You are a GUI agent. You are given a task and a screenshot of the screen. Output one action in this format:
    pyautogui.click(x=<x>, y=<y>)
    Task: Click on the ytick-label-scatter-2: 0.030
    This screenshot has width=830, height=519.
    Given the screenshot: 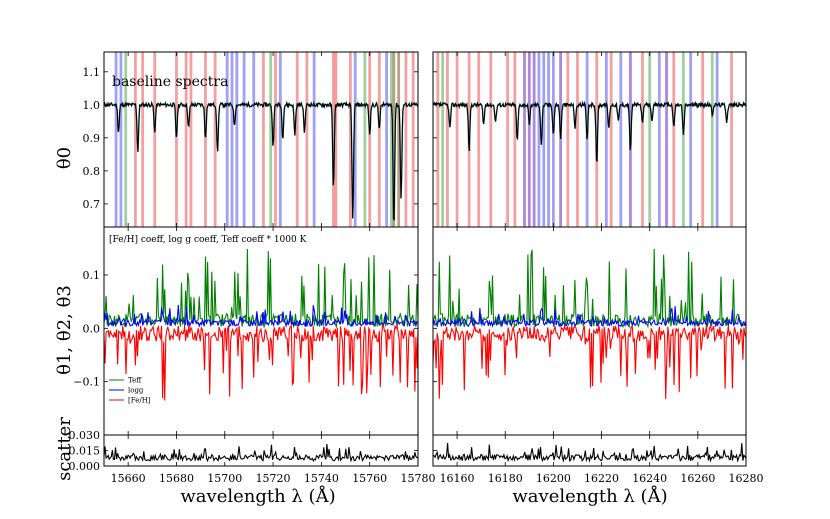 What is the action you would take?
    pyautogui.click(x=85, y=435)
    